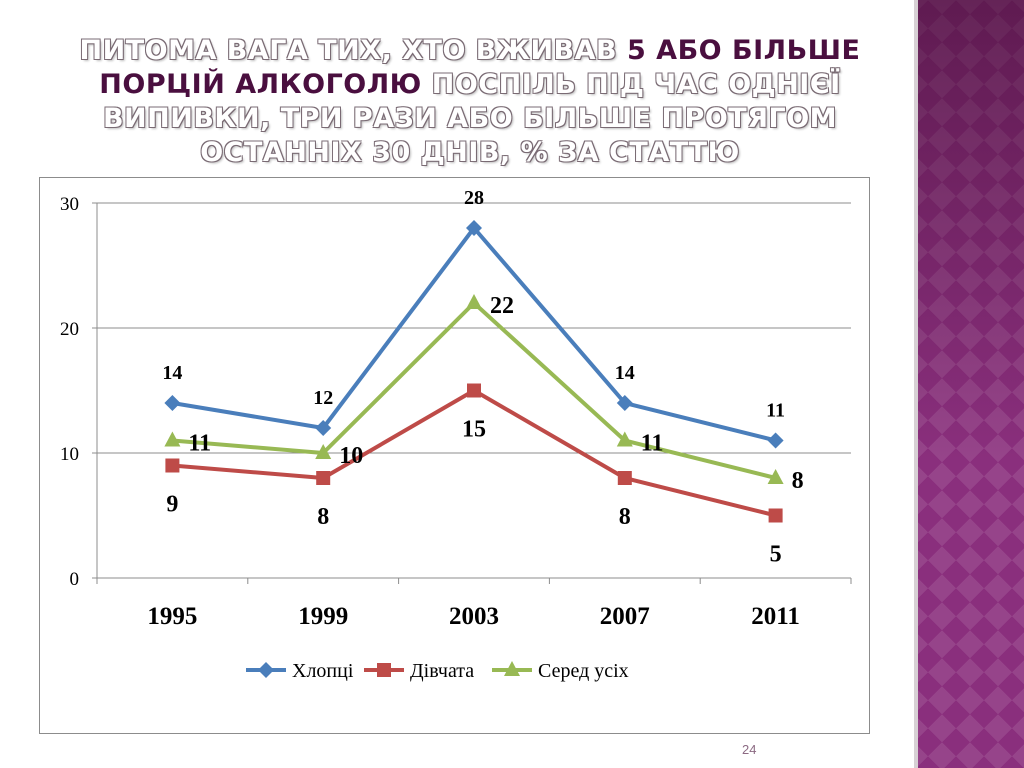 This screenshot has width=1024, height=768. What do you see at coordinates (625, 616) in the screenshot?
I see `x-tick-label: 2007` at bounding box center [625, 616].